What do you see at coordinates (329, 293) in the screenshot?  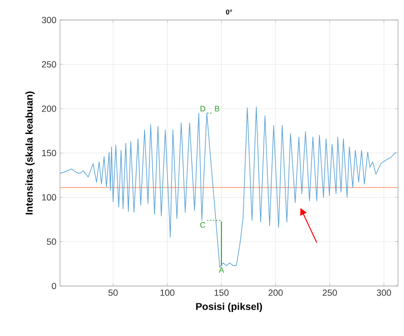 I see `x-tick-label: 250` at bounding box center [329, 293].